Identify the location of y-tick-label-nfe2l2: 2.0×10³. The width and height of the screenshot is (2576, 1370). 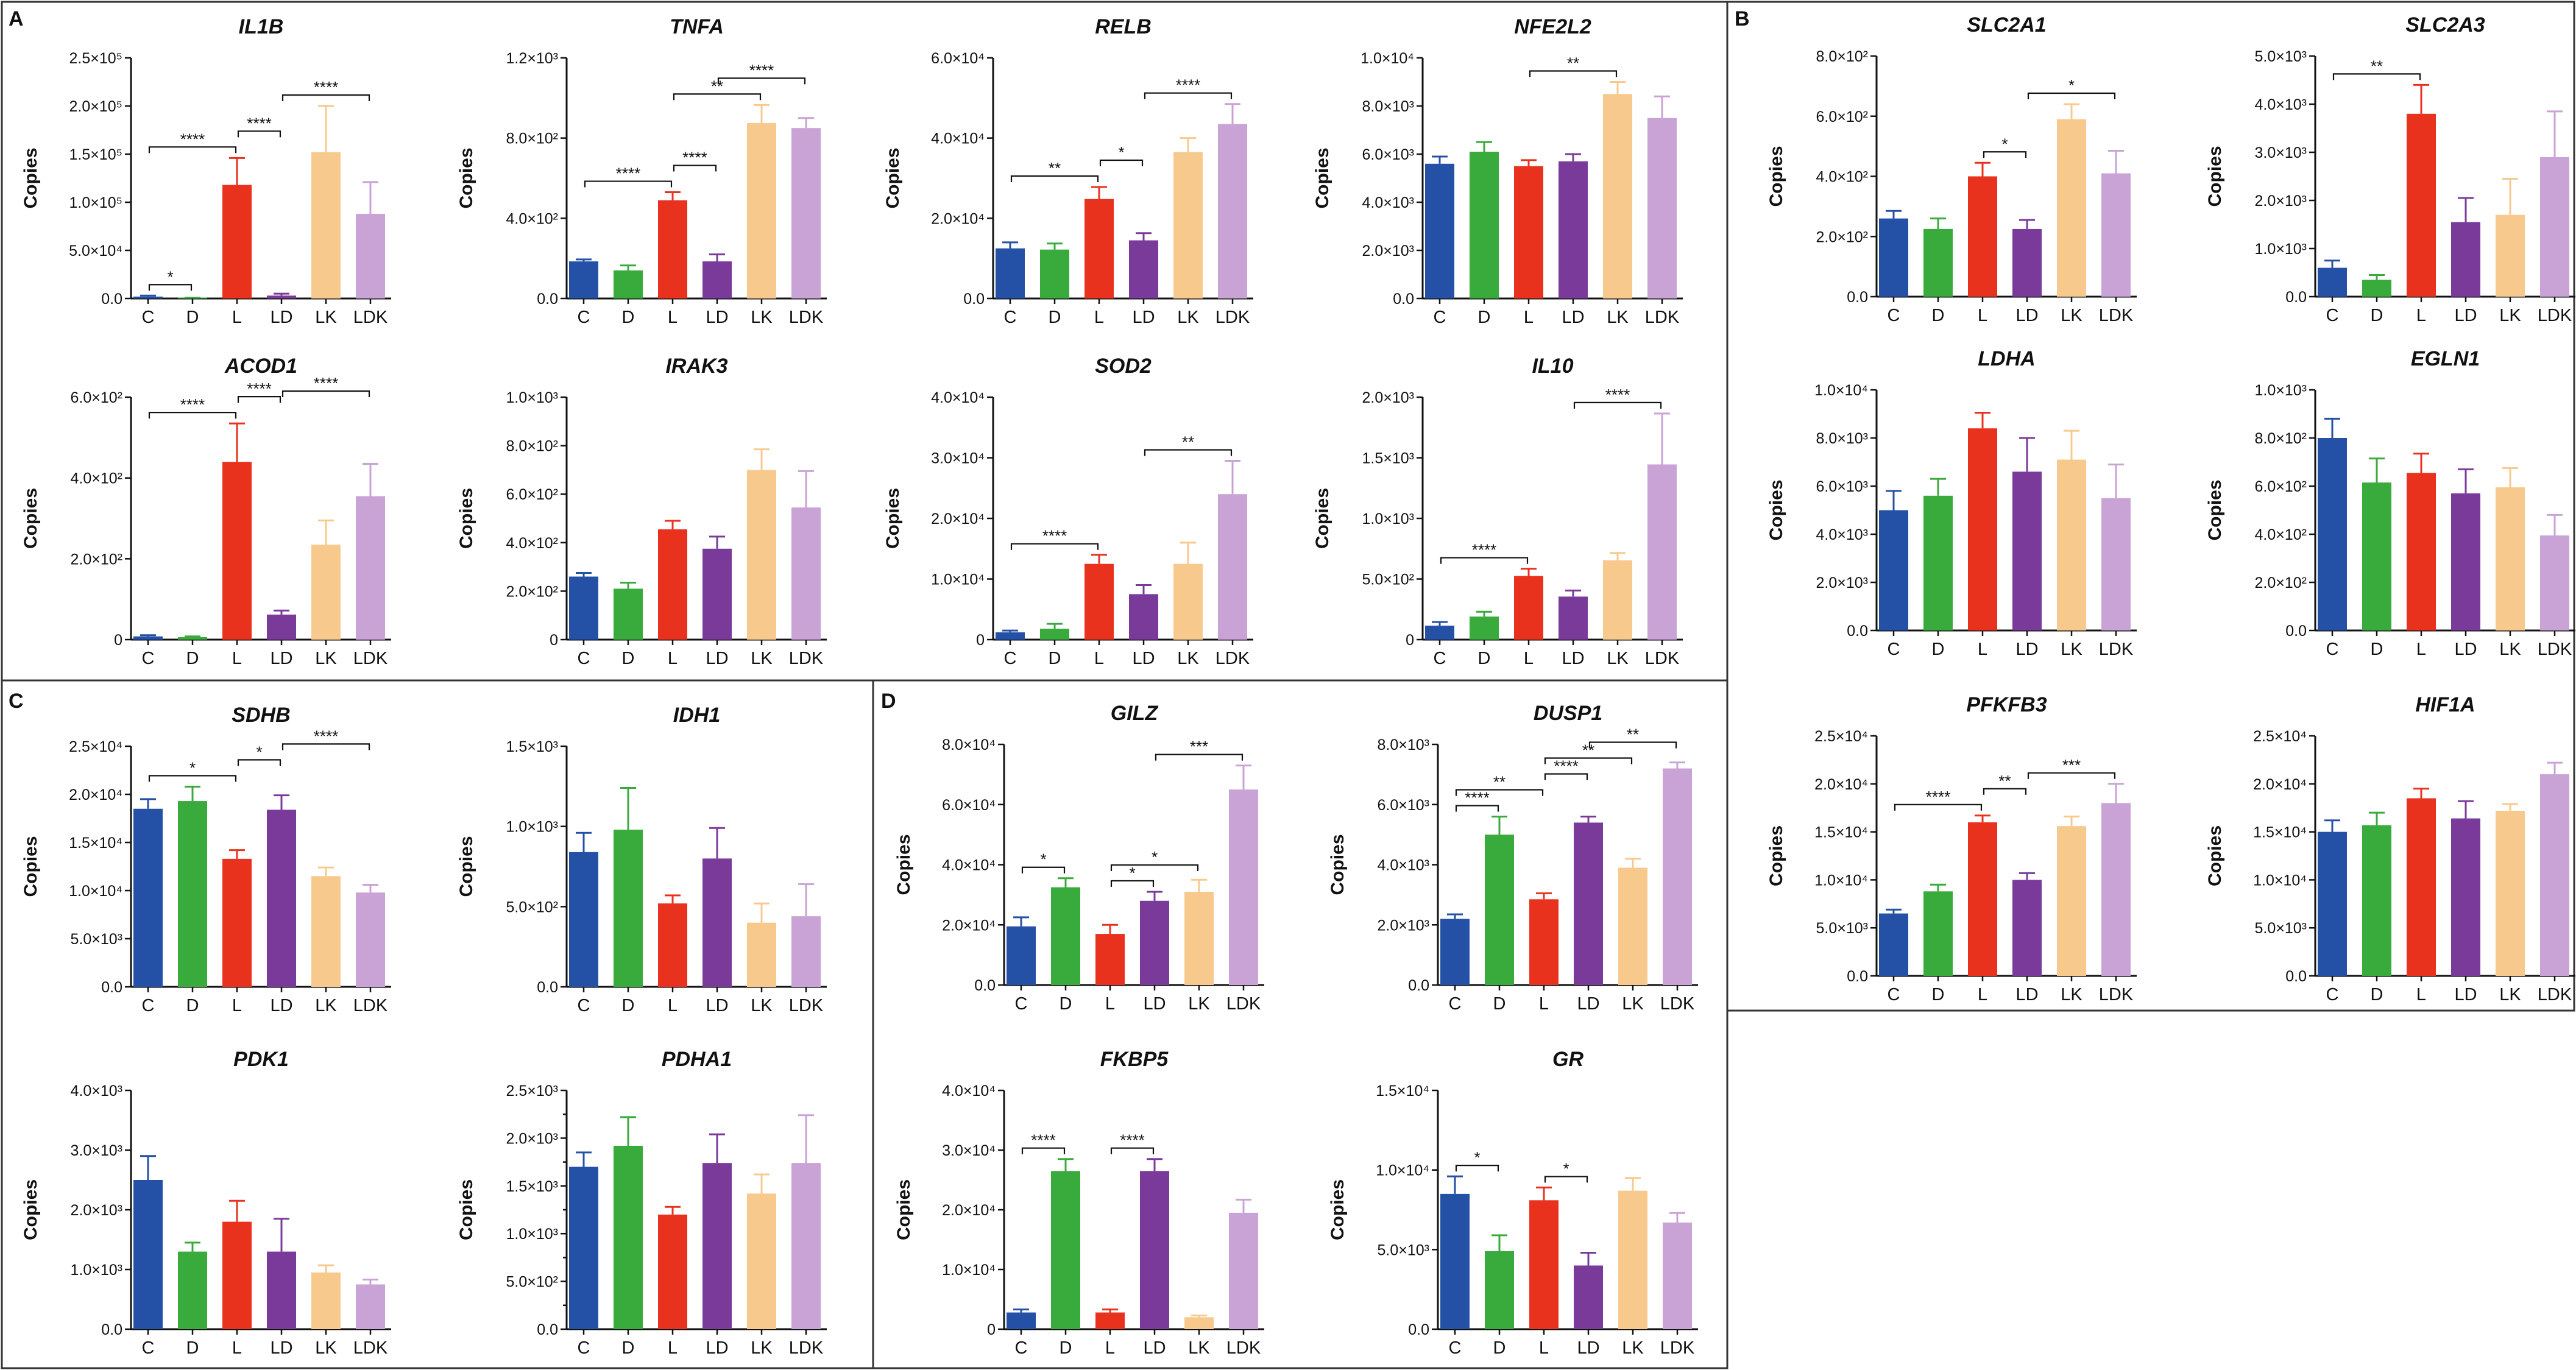
(1388, 251).